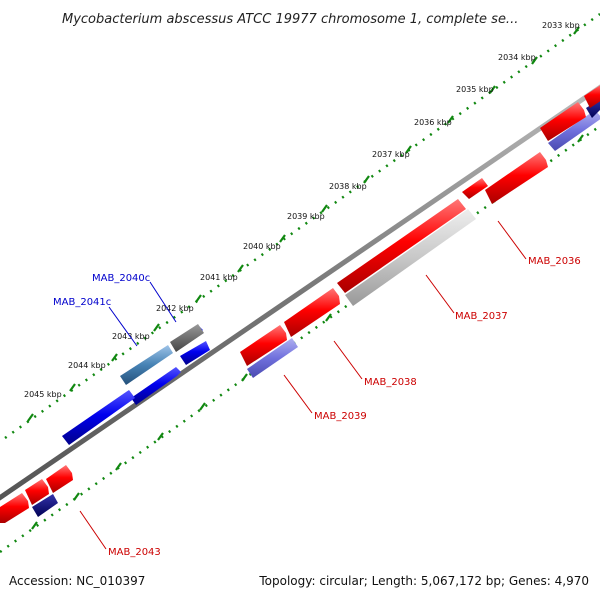 This screenshot has width=600, height=600. Describe the element at coordinates (134, 552) in the screenshot. I see `gene-label-mab2043: MAB_2043` at that location.